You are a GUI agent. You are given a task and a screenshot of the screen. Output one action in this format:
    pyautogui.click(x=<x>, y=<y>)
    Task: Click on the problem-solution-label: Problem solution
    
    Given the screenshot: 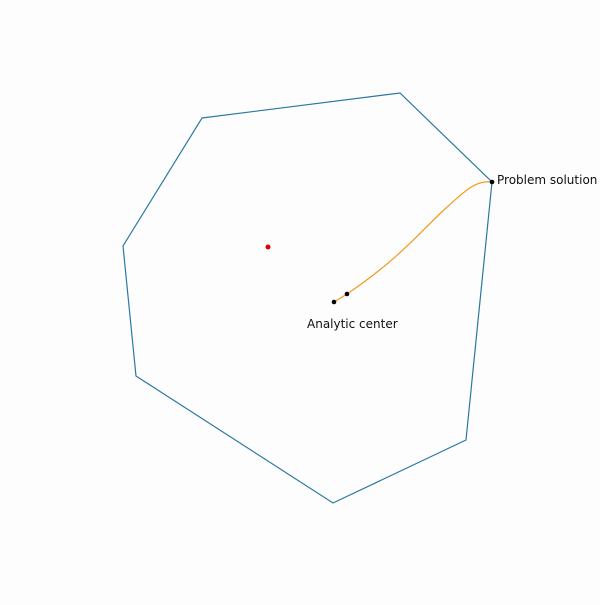 What is the action you would take?
    pyautogui.click(x=547, y=180)
    